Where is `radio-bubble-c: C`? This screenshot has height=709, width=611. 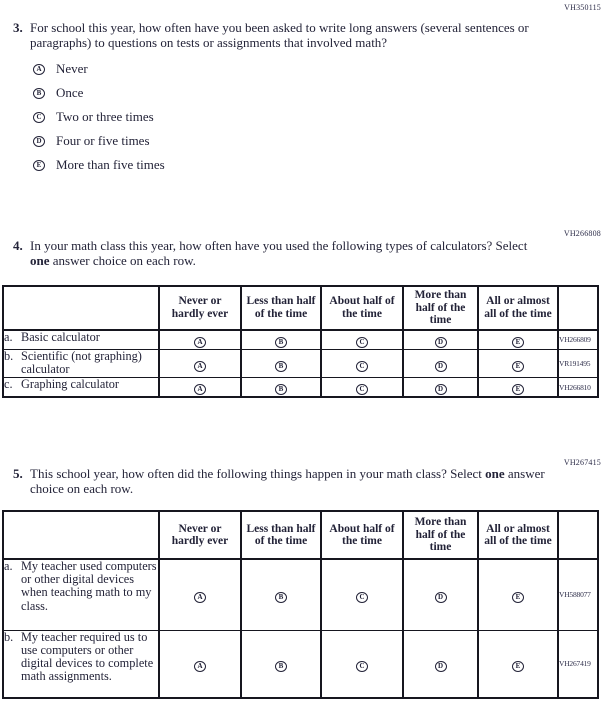
radio-bubble-c: C is located at coordinates (39, 117).